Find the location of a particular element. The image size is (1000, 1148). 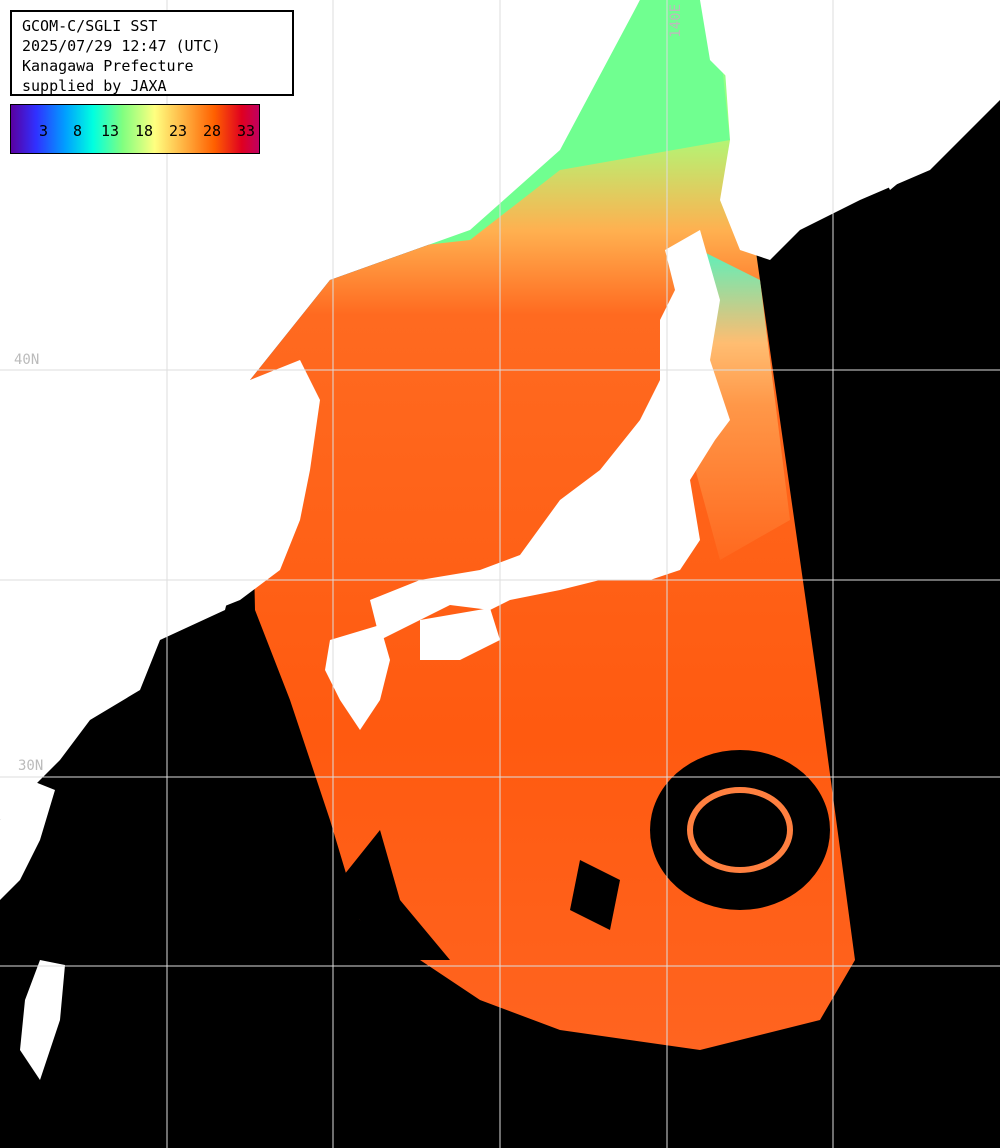

land-honshu is located at coordinates (550, 435).